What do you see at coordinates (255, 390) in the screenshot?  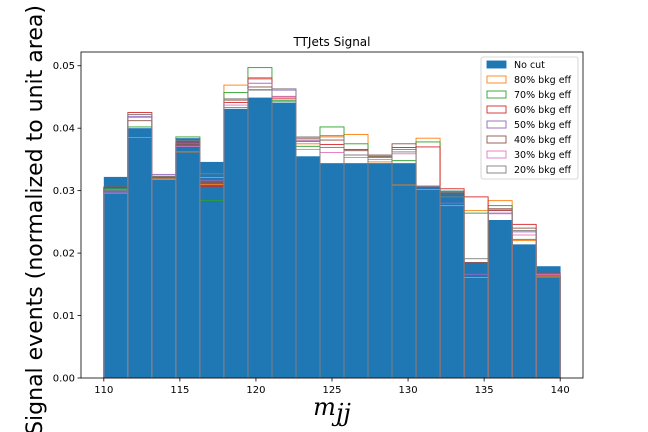 I see `x-tick-label: 120` at bounding box center [255, 390].